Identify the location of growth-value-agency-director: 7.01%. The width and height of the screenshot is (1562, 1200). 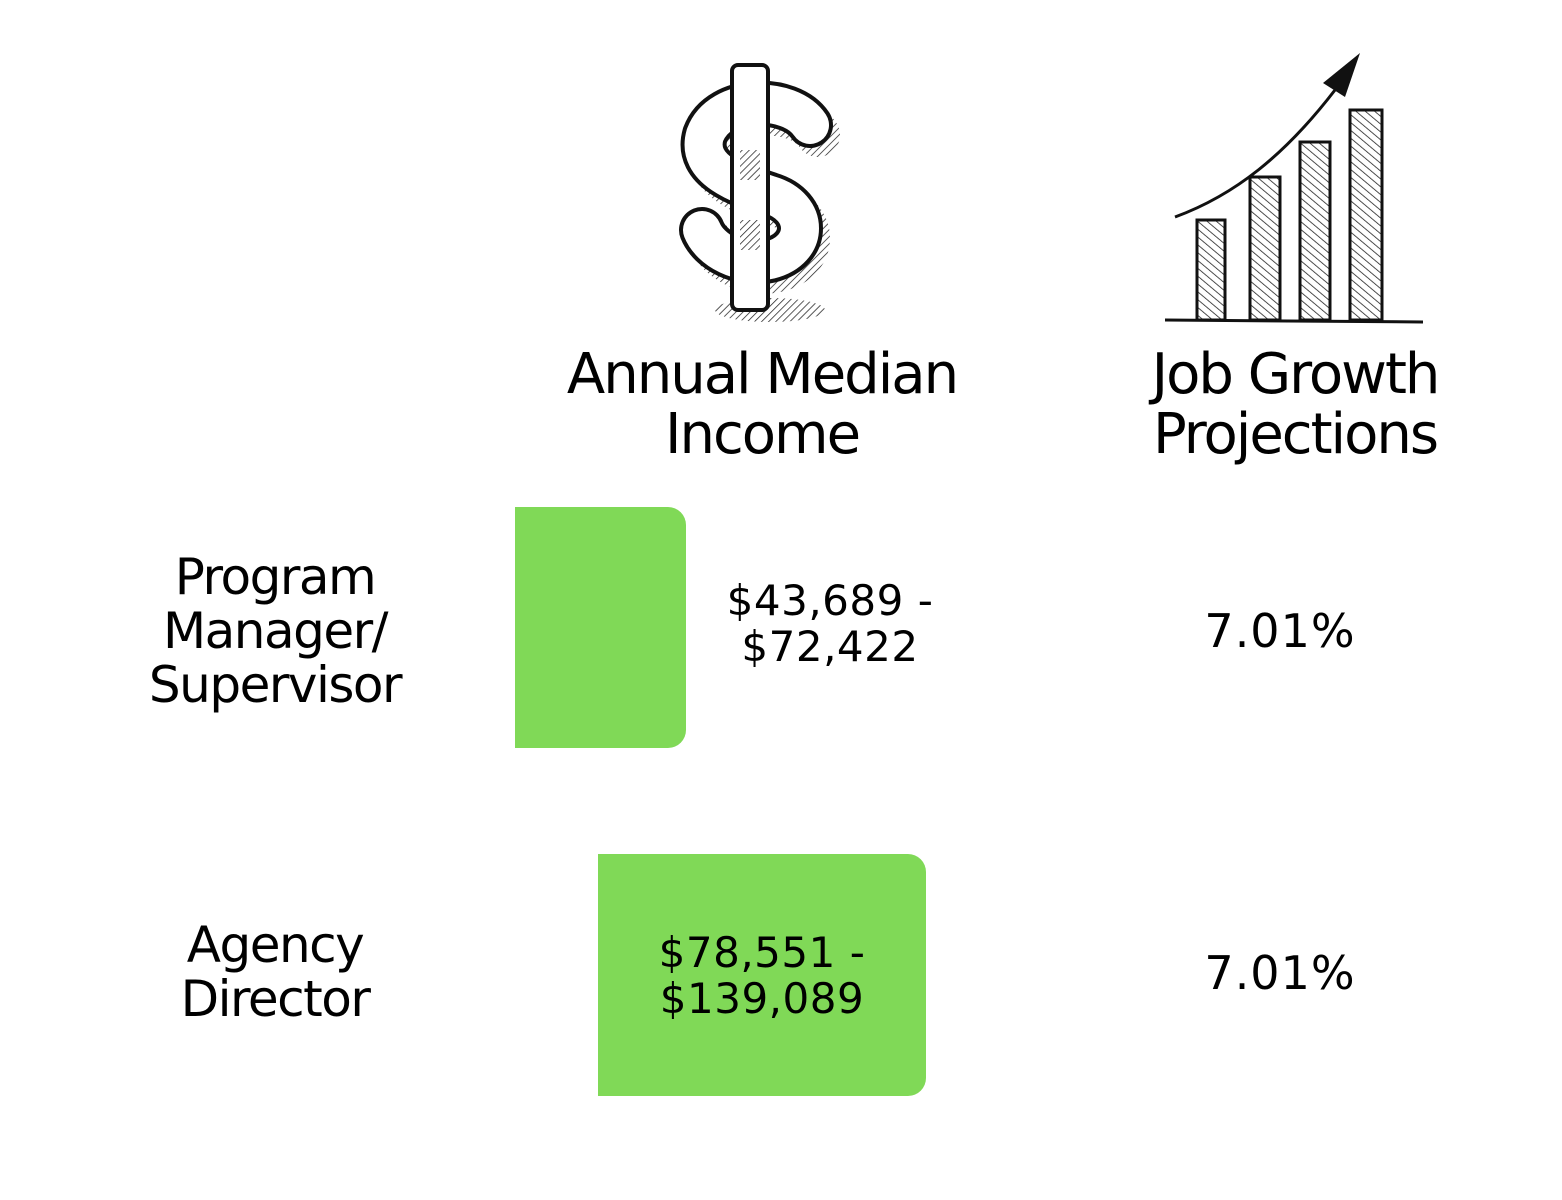
(1280, 973).